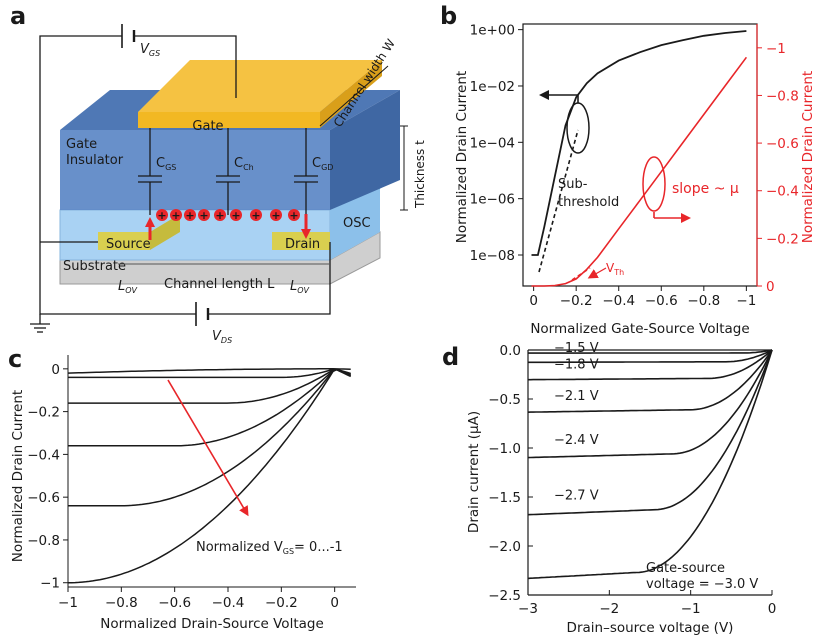 The width and height of the screenshot is (822, 643). I want to click on plot-c-y-tick-5: −1, so click(50, 584).